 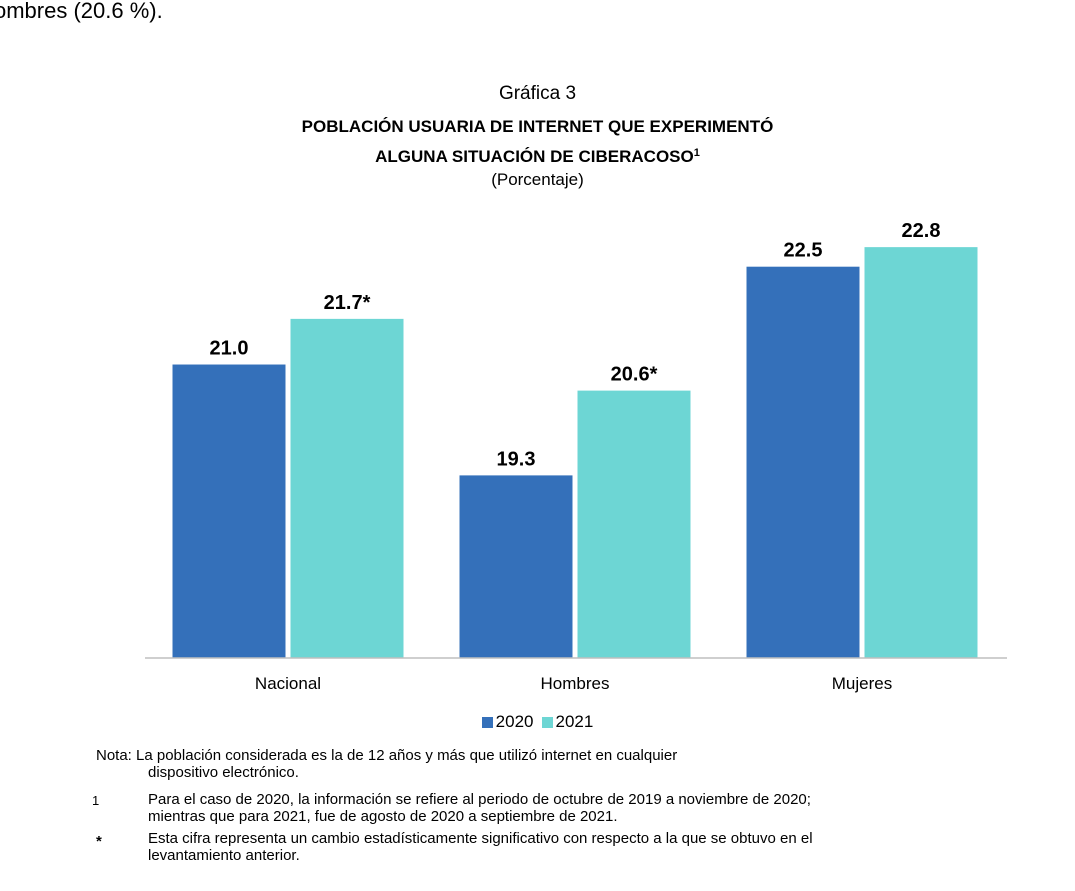 I want to click on bar-mujeres-2021, so click(x=921, y=452).